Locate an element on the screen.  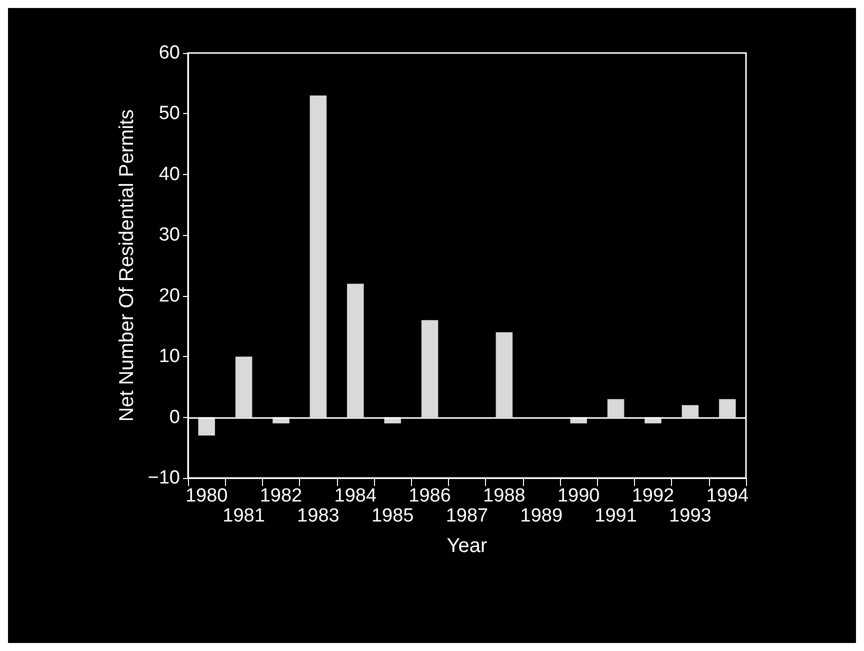
y-tick-label: 30 is located at coordinates (169, 235).